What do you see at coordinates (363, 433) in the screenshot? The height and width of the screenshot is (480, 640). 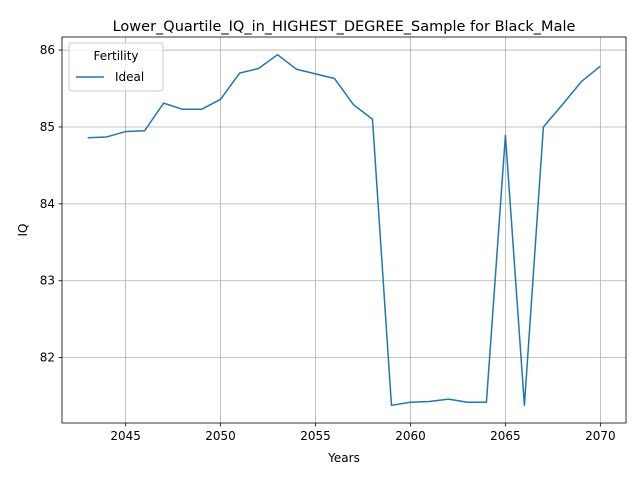 I see `x-axis: 2045 2050 2055 2060 2065 2070` at bounding box center [363, 433].